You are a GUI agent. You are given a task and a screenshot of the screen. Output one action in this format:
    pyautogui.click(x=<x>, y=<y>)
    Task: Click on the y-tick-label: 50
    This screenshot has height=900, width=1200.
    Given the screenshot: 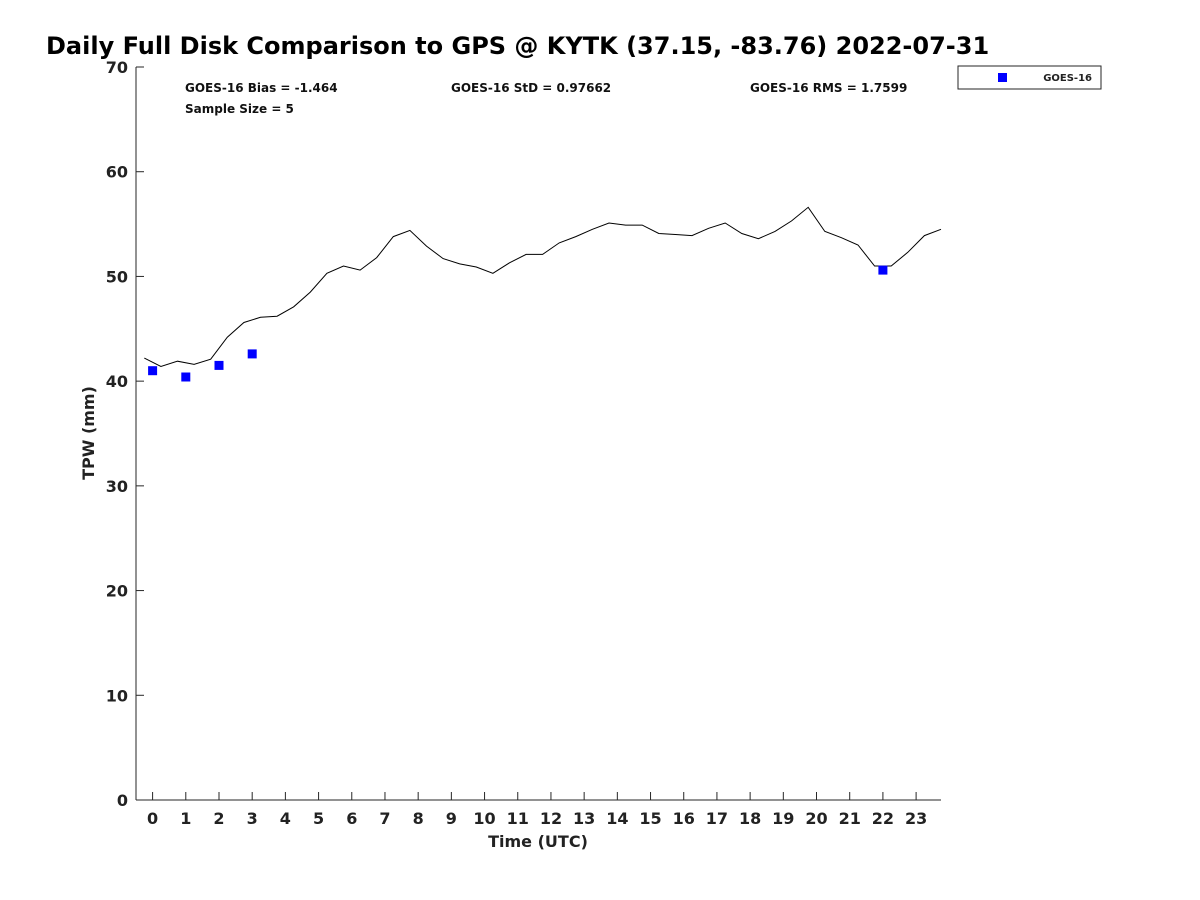 What is the action you would take?
    pyautogui.click(x=117, y=276)
    